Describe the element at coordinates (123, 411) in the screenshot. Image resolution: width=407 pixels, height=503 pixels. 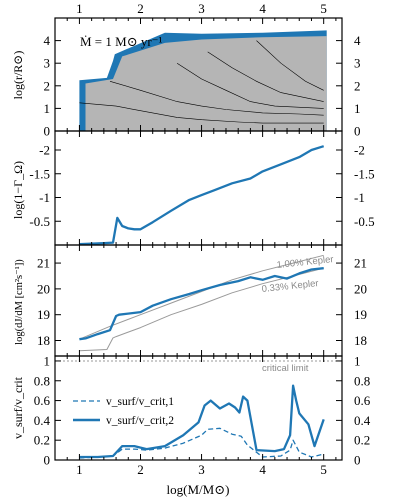
I see `legend: v_surf/v_crit,1 v_surf/v_crit,2` at that location.